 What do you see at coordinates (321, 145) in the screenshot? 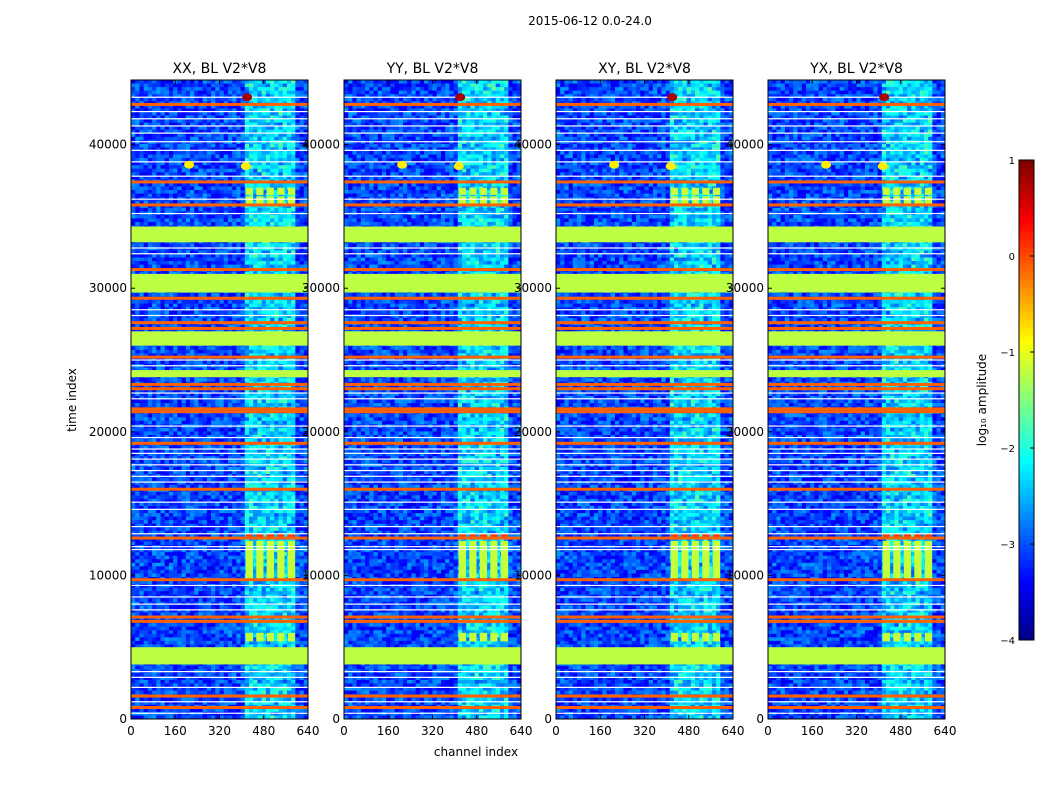
I see `y-tick-label: 40000` at bounding box center [321, 145].